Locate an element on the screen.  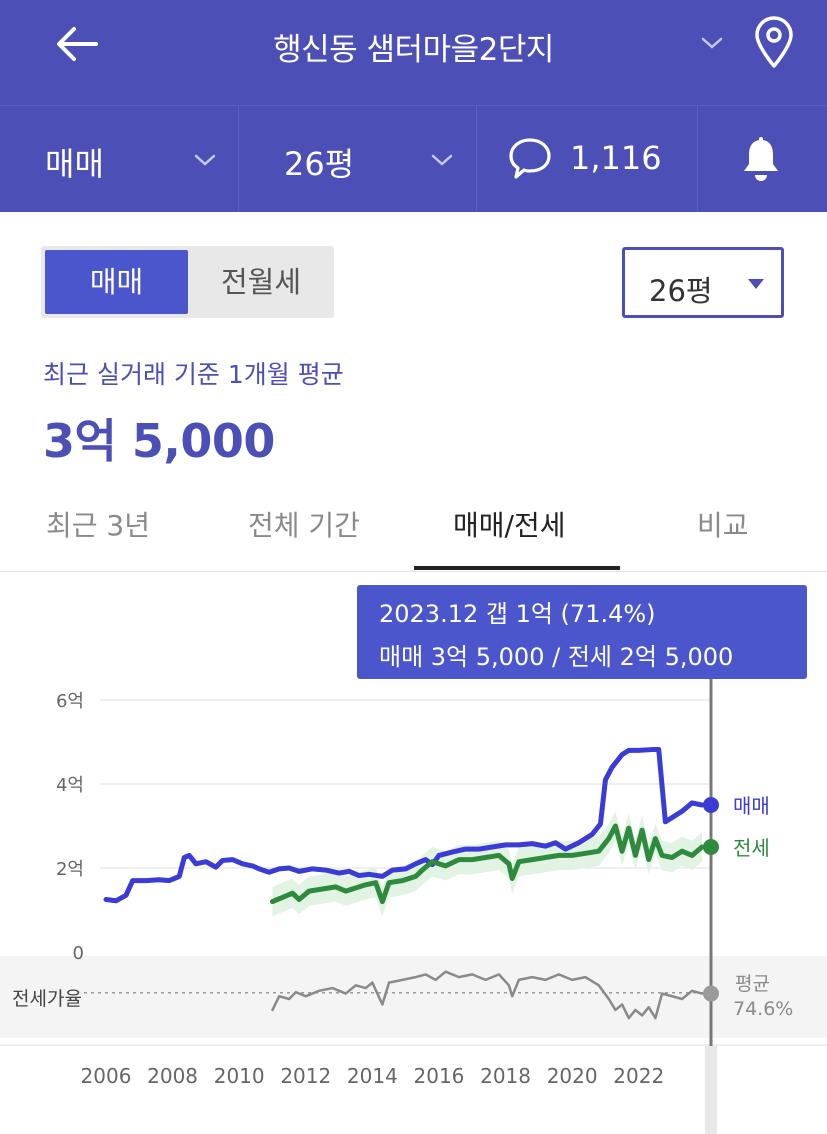
jeonse-endpoint-dot is located at coordinates (711, 847).